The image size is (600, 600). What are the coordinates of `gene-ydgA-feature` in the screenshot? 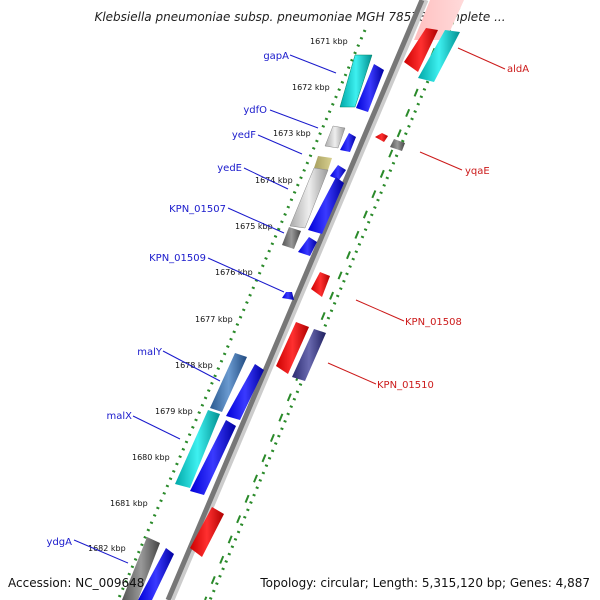 It's located at (141, 568).